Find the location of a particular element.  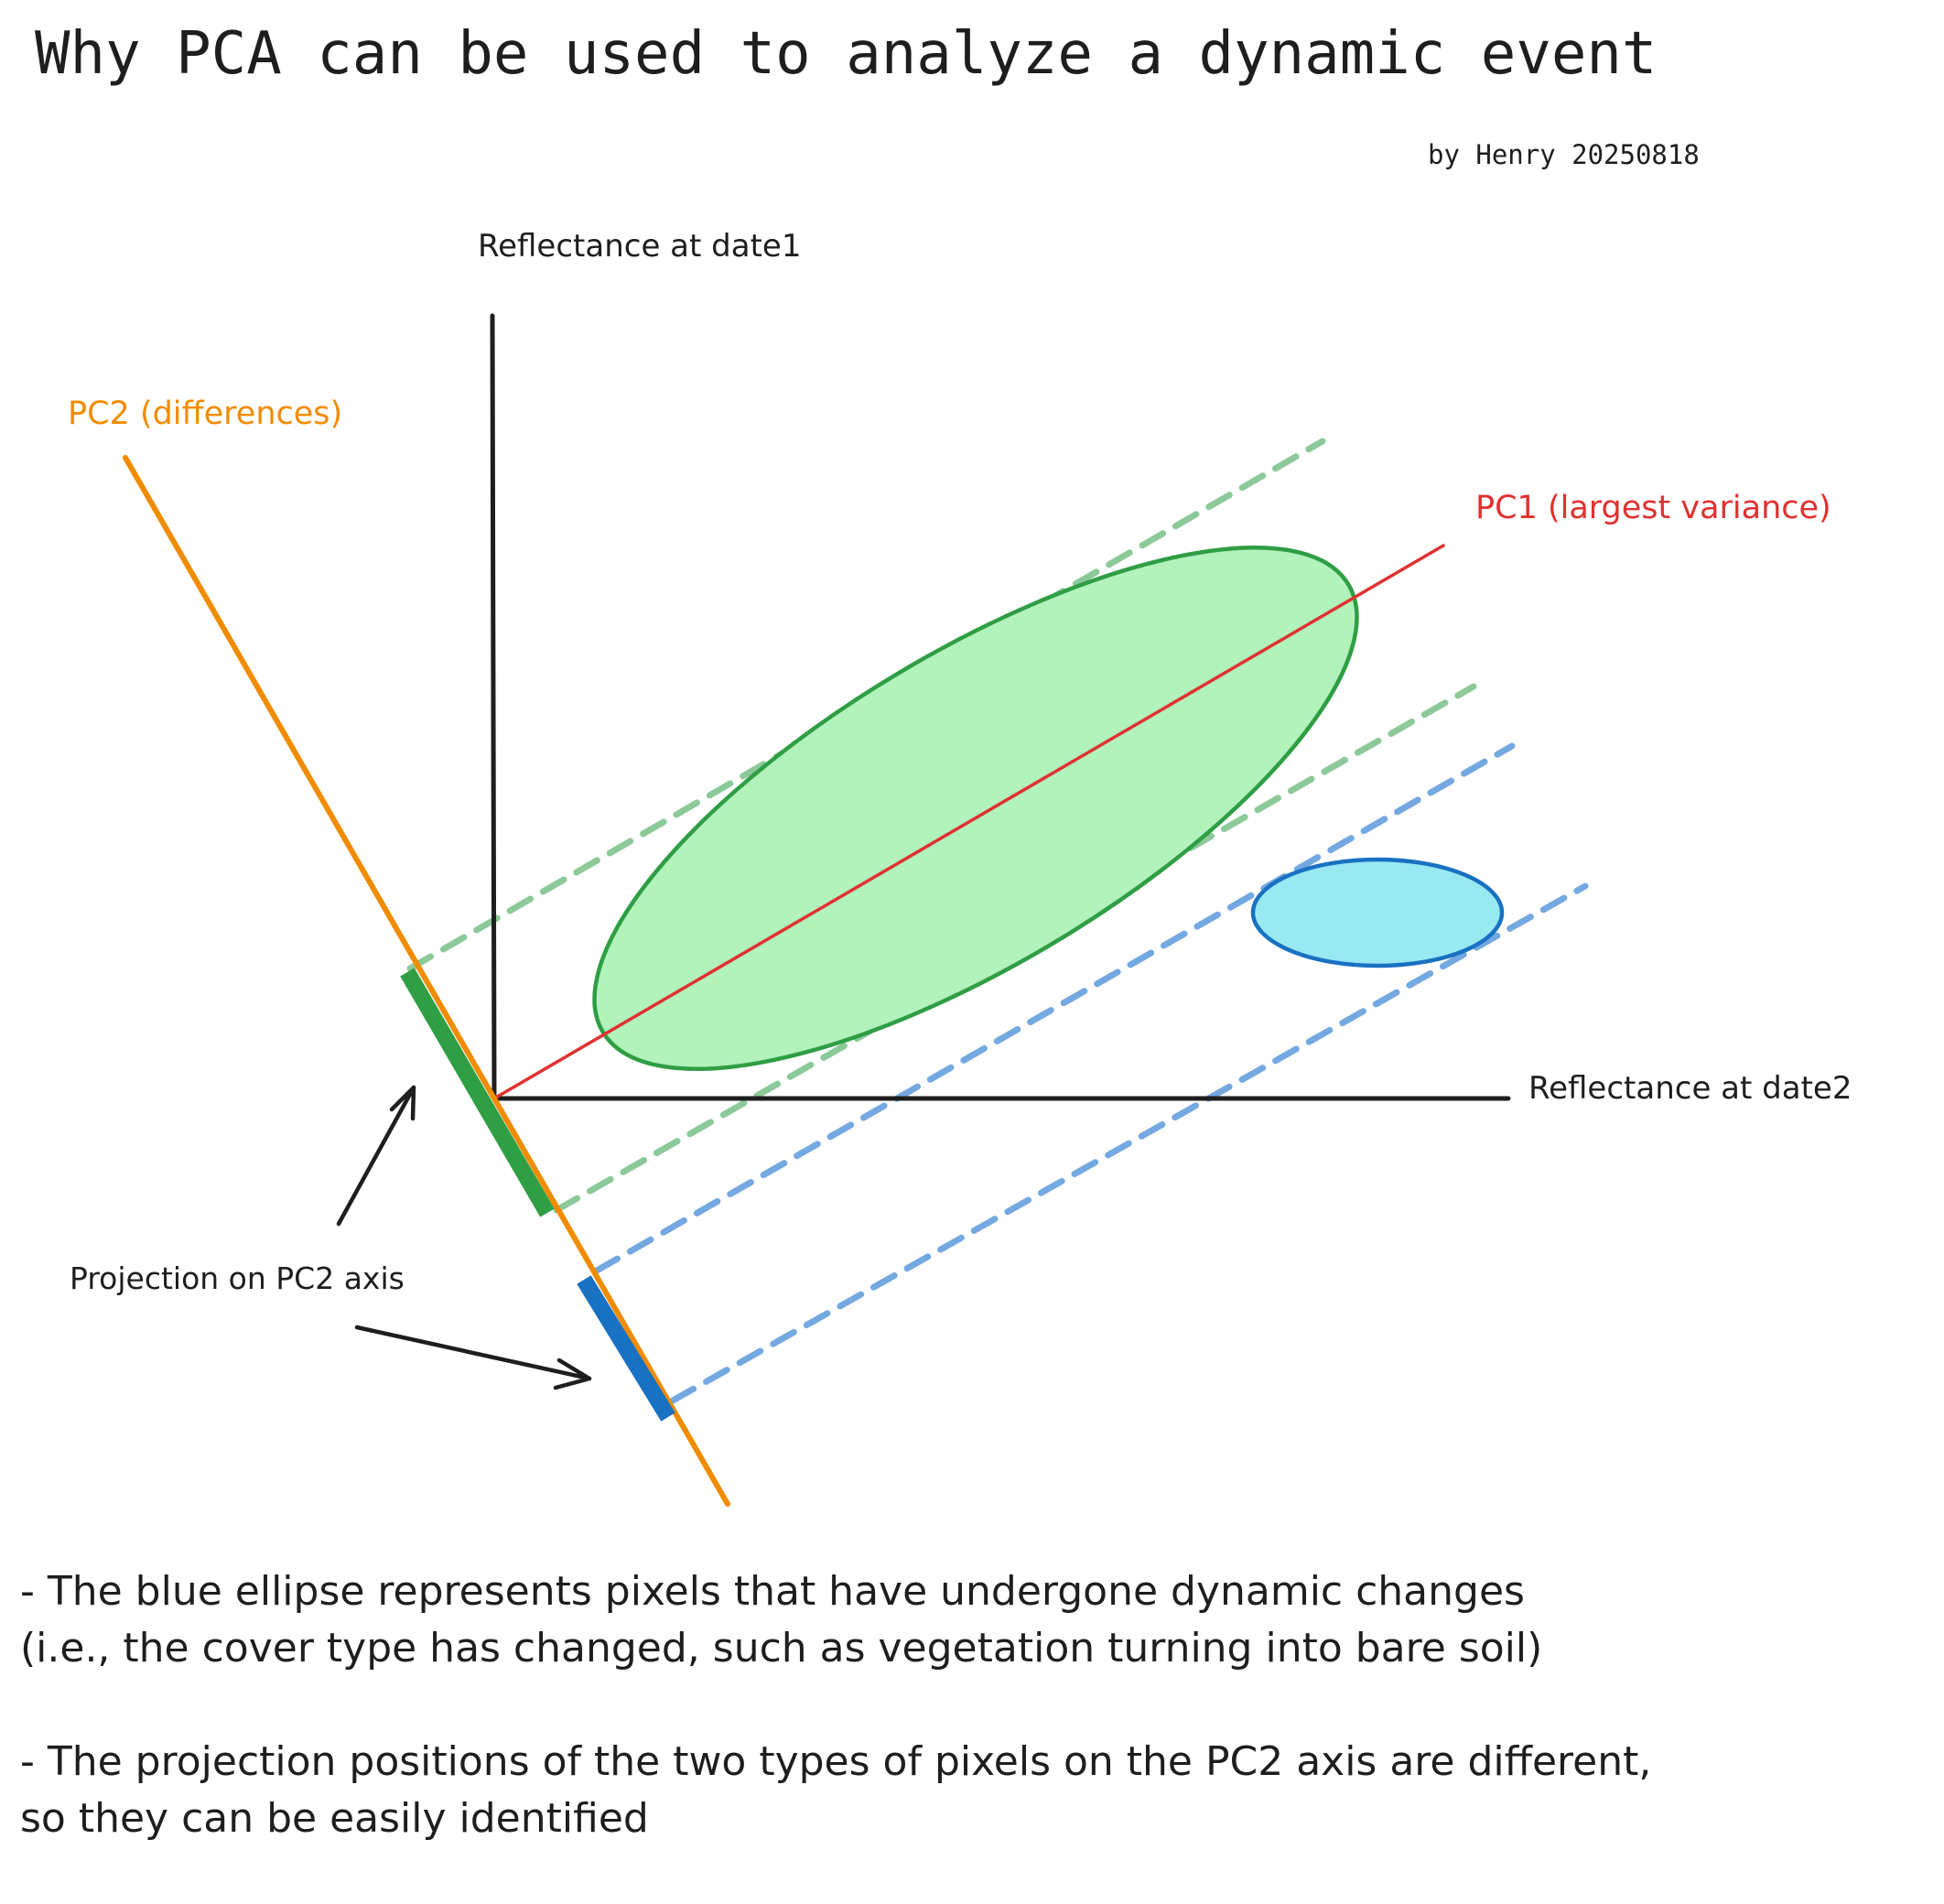

pc2-label: PC2 (differences) is located at coordinates (205, 413).